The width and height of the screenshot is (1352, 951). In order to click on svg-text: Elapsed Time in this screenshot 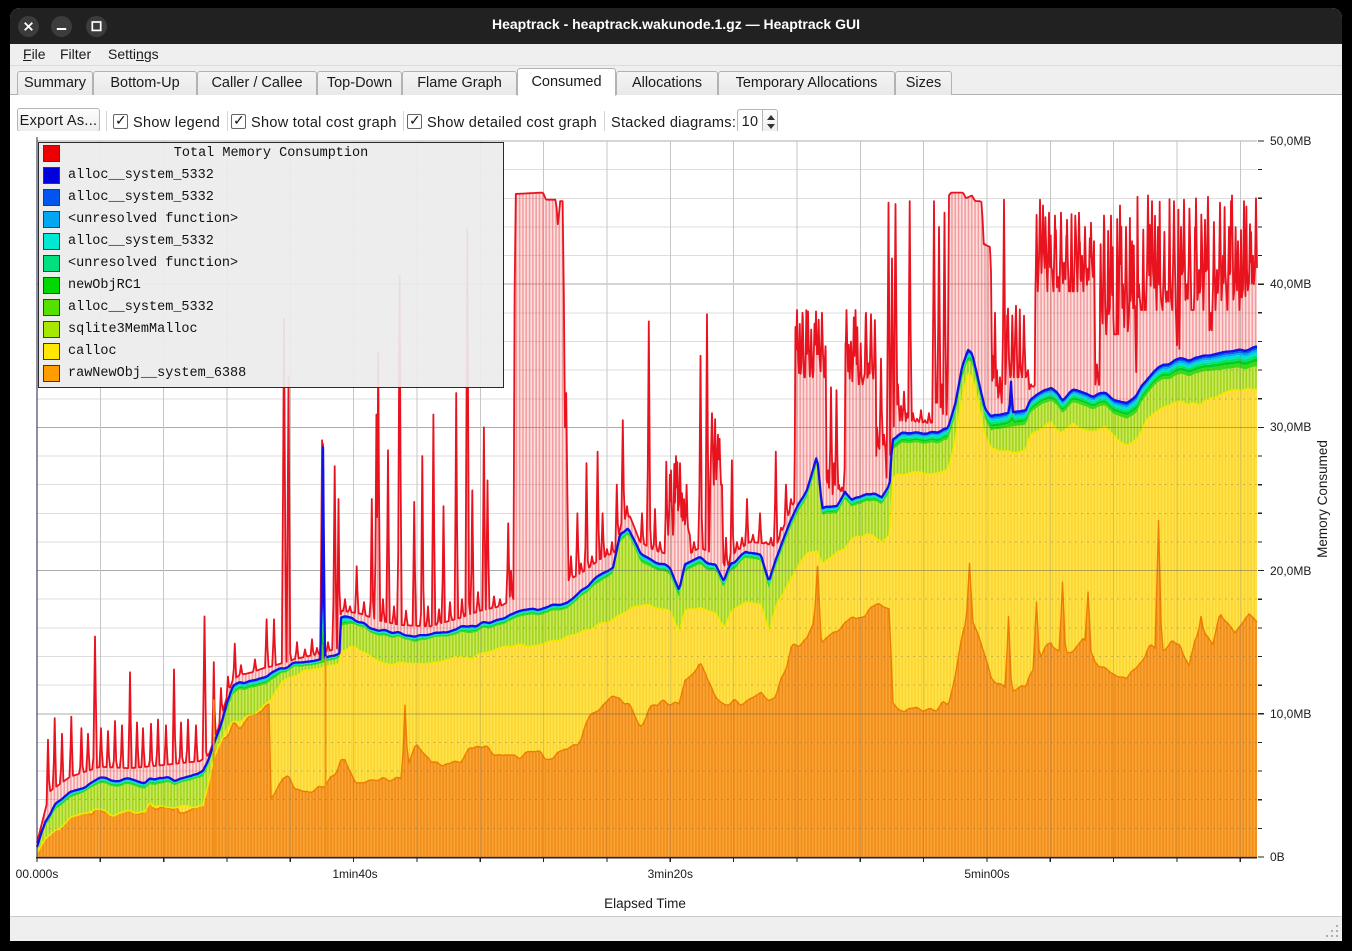, I will do `click(645, 903)`.